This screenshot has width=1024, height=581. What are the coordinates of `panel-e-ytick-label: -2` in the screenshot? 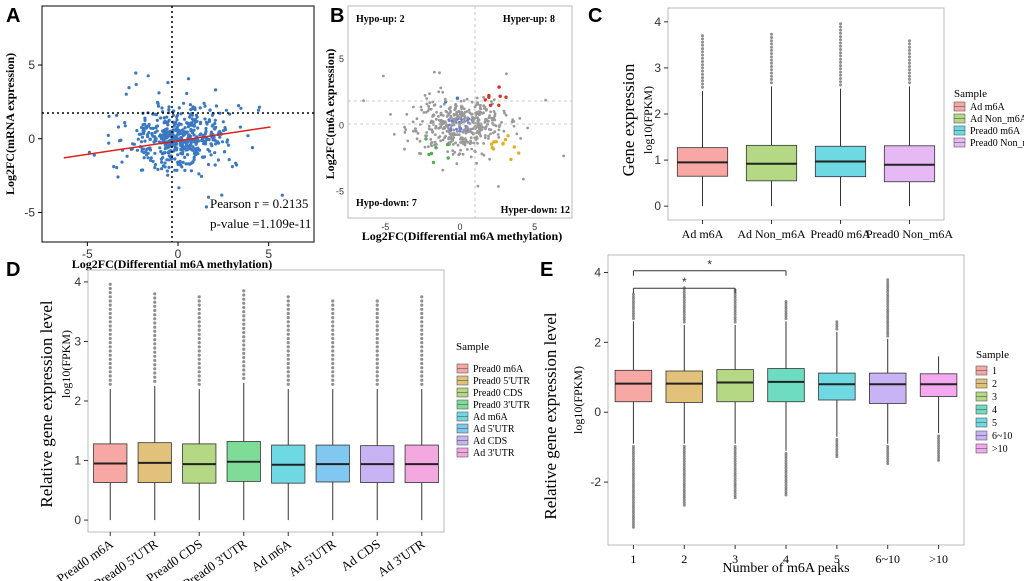 It's located at (595, 482).